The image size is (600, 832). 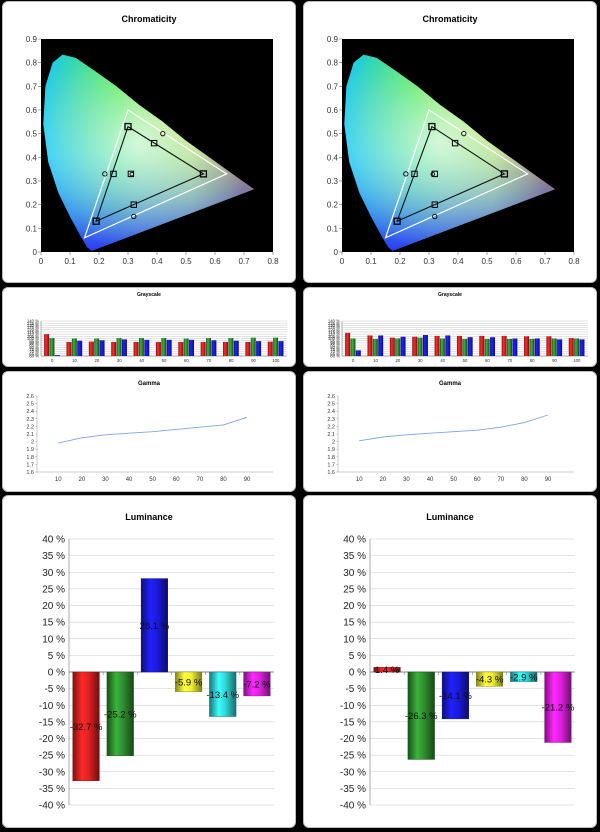 What do you see at coordinates (32, 443) in the screenshot?
I see `y-tick-label: 2` at bounding box center [32, 443].